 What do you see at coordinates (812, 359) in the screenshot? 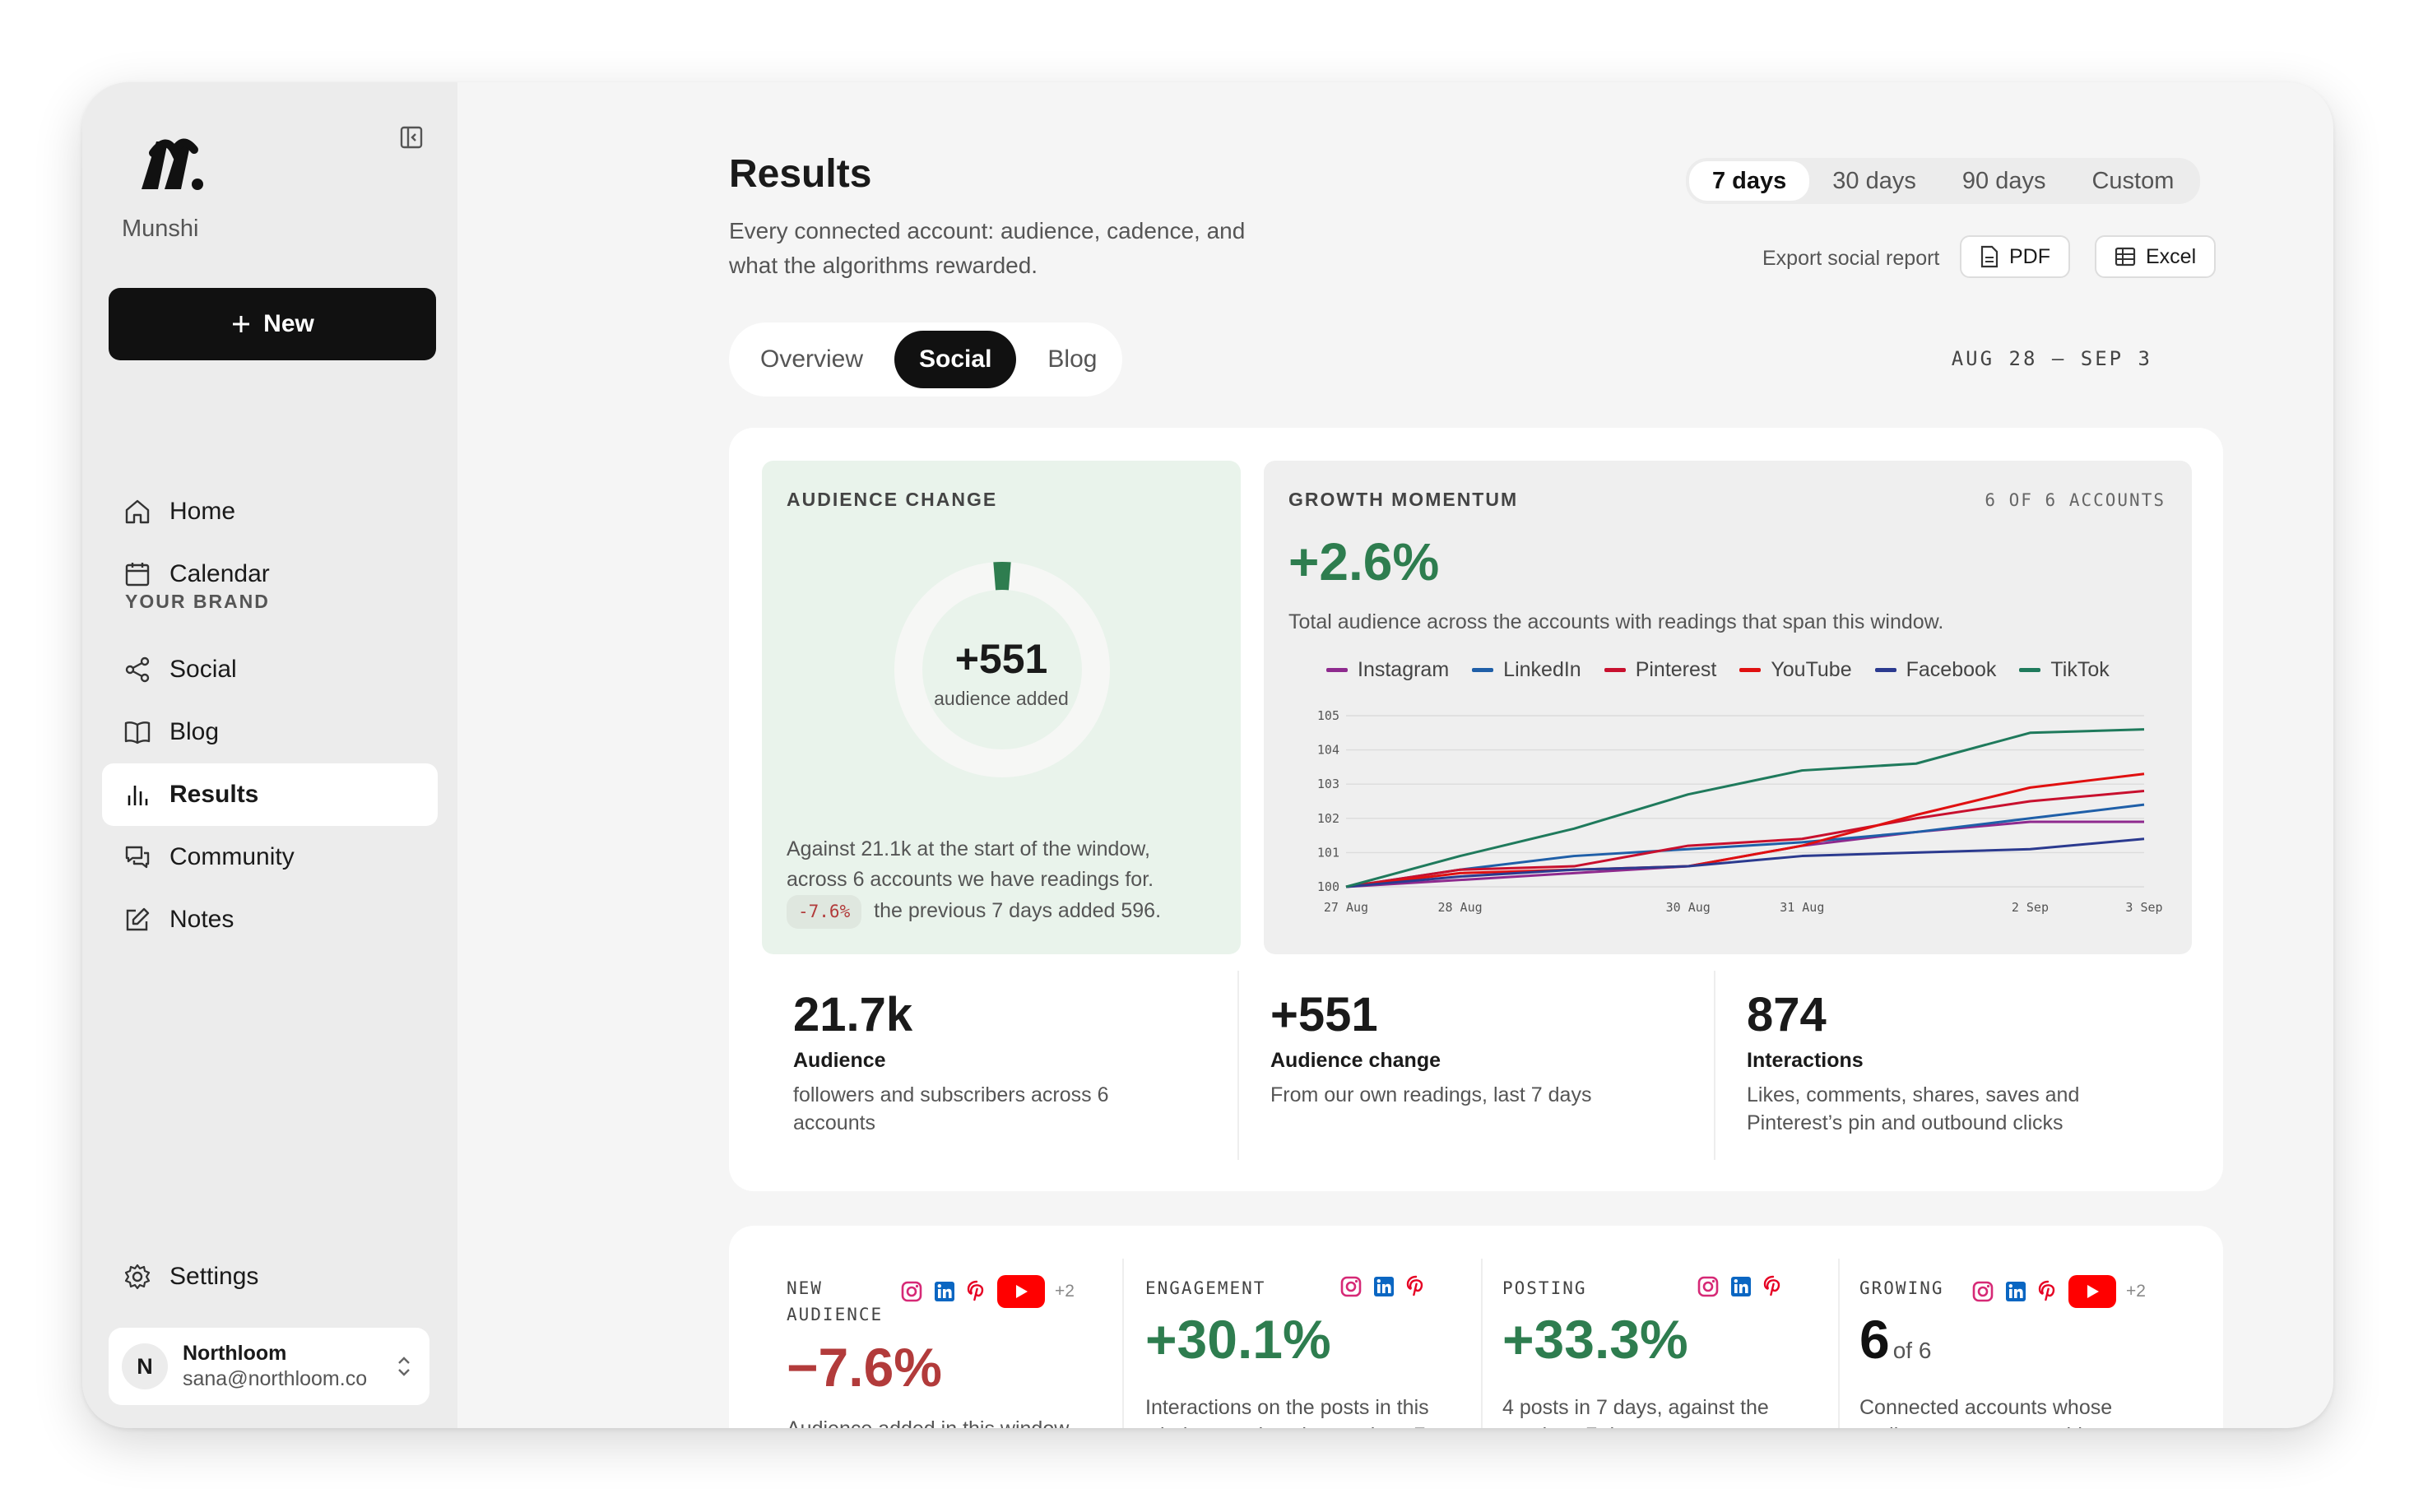
I see `tab-overview: Overview` at bounding box center [812, 359].